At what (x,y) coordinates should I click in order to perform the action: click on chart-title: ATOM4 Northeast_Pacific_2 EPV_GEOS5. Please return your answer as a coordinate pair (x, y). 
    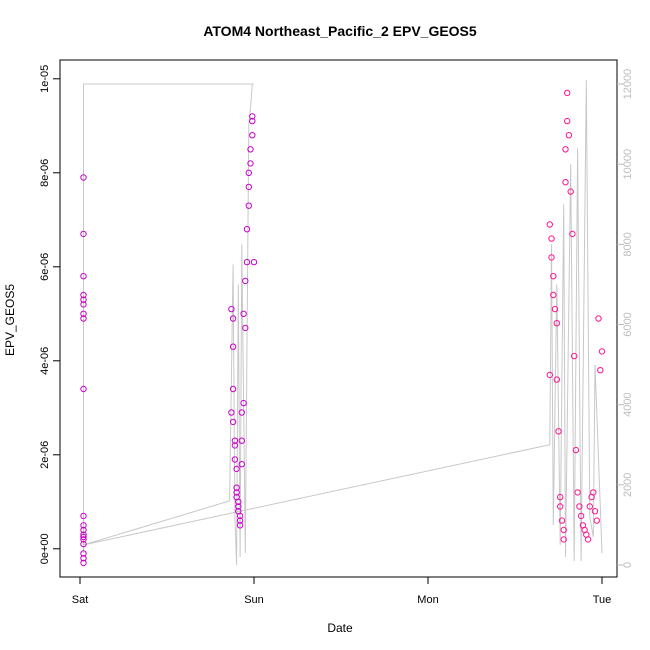
    Looking at the image, I should click on (340, 31).